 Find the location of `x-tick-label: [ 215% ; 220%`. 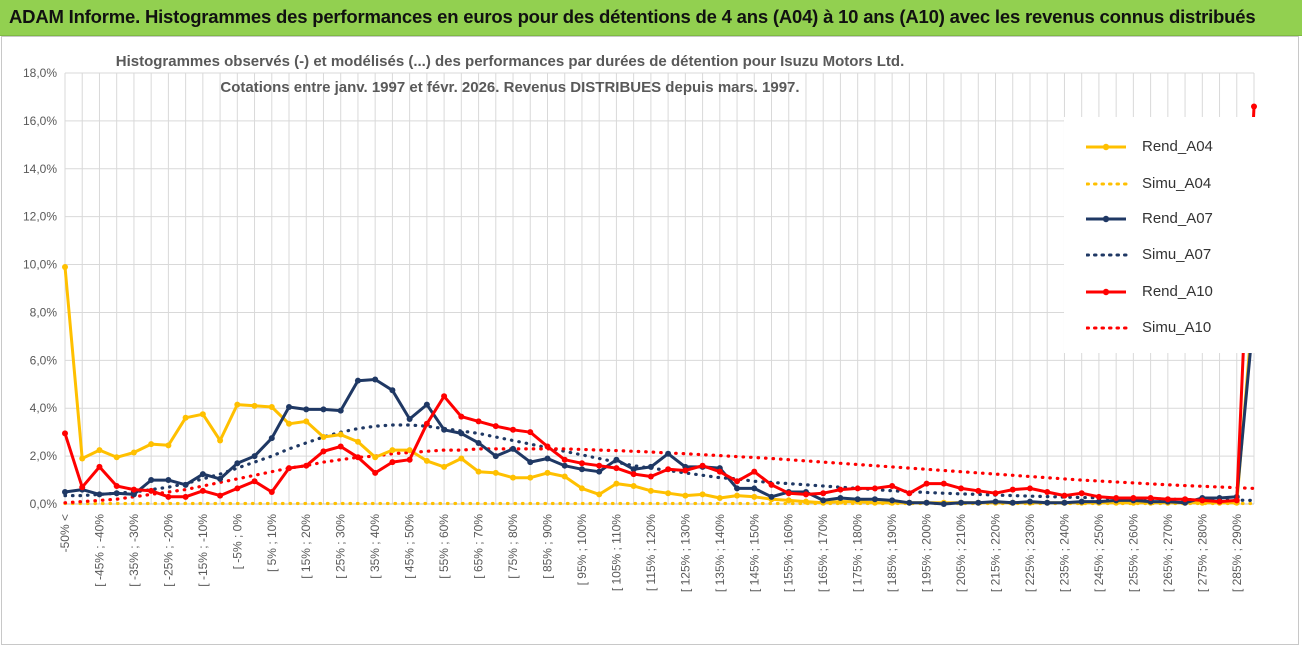

x-tick-label: [ 215% ; 220% is located at coordinates (996, 553).